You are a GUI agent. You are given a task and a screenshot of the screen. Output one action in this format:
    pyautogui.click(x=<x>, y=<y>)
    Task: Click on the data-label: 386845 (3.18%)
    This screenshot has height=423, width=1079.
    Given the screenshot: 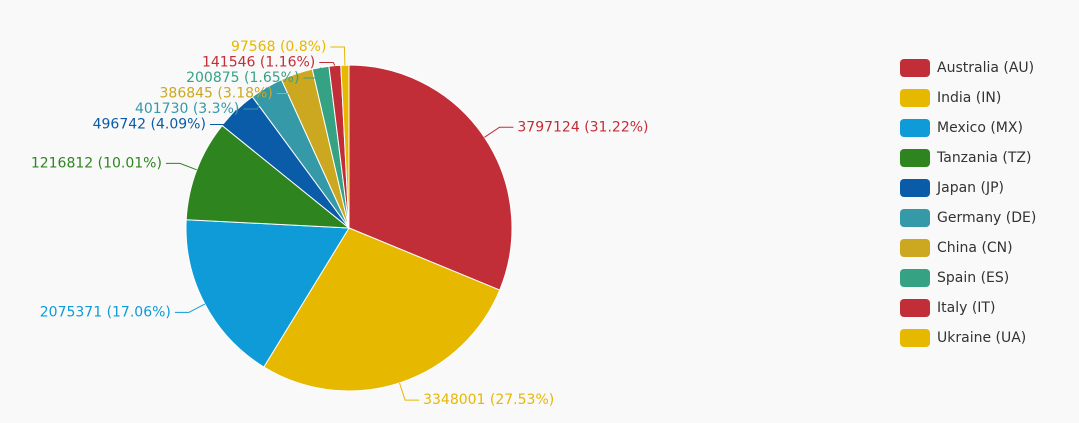 What is the action you would take?
    pyautogui.click(x=216, y=94)
    